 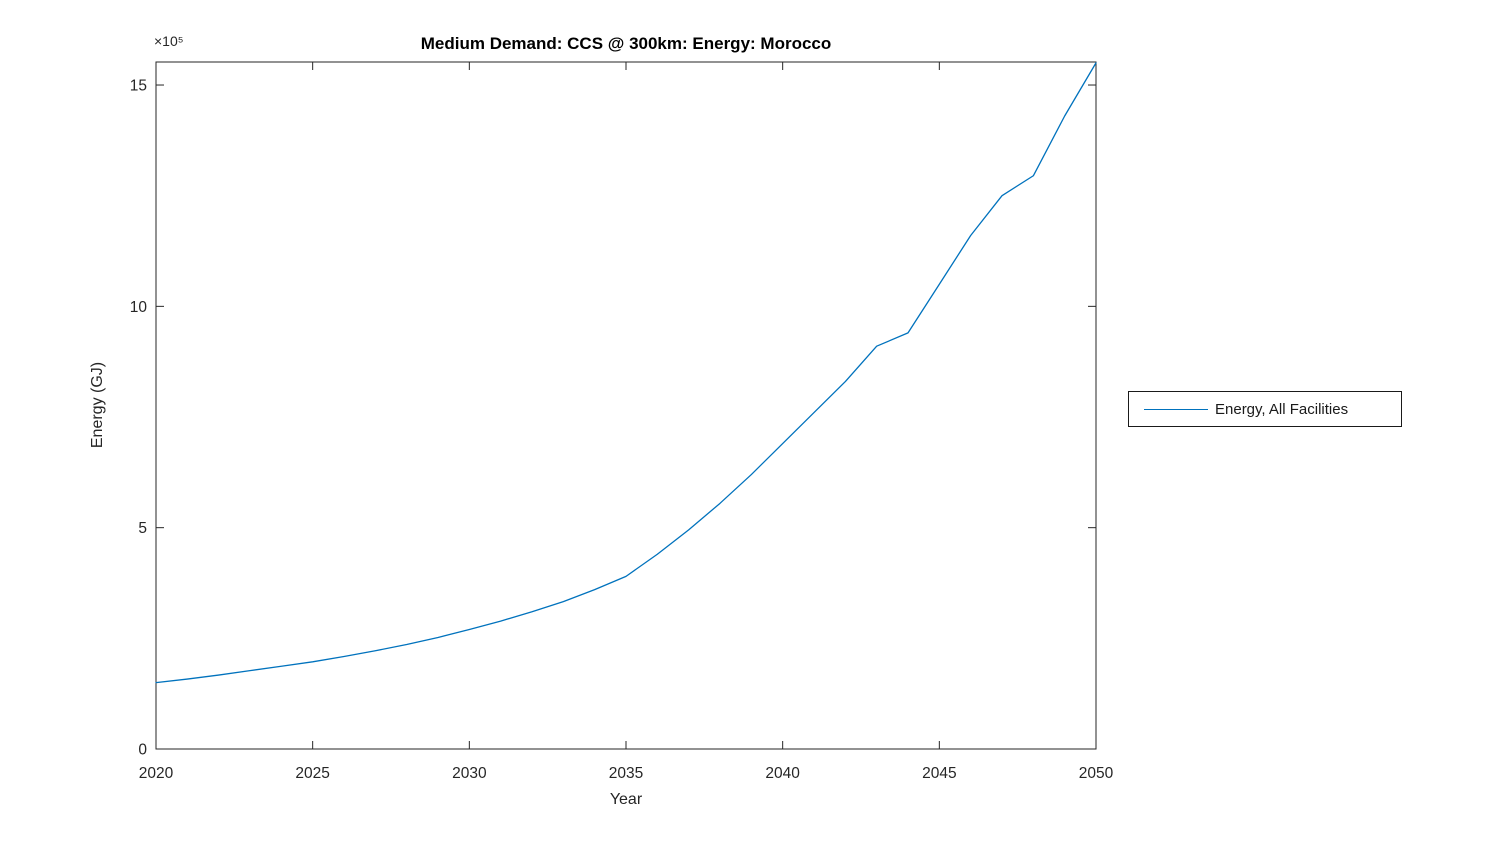 I want to click on y-tick-label: 10, so click(x=139, y=307).